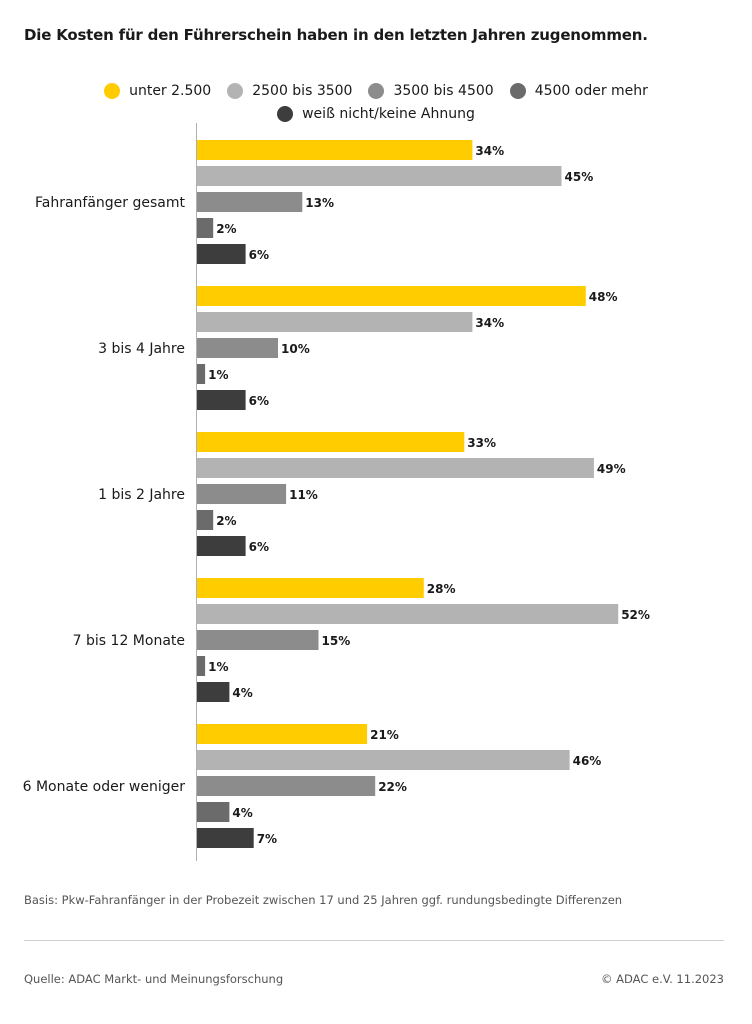  What do you see at coordinates (579, 177) in the screenshot?
I see `data-label: 45%` at bounding box center [579, 177].